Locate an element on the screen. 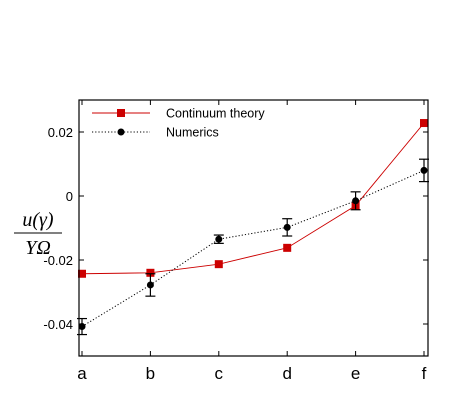  x-tick-label: f is located at coordinates (424, 373).